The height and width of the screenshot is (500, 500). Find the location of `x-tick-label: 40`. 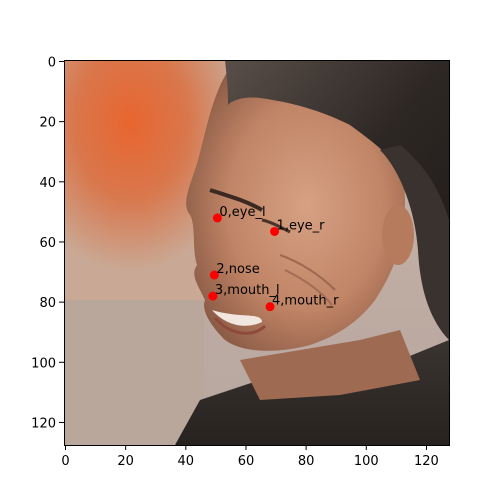

x-tick-label: 40 is located at coordinates (186, 461).